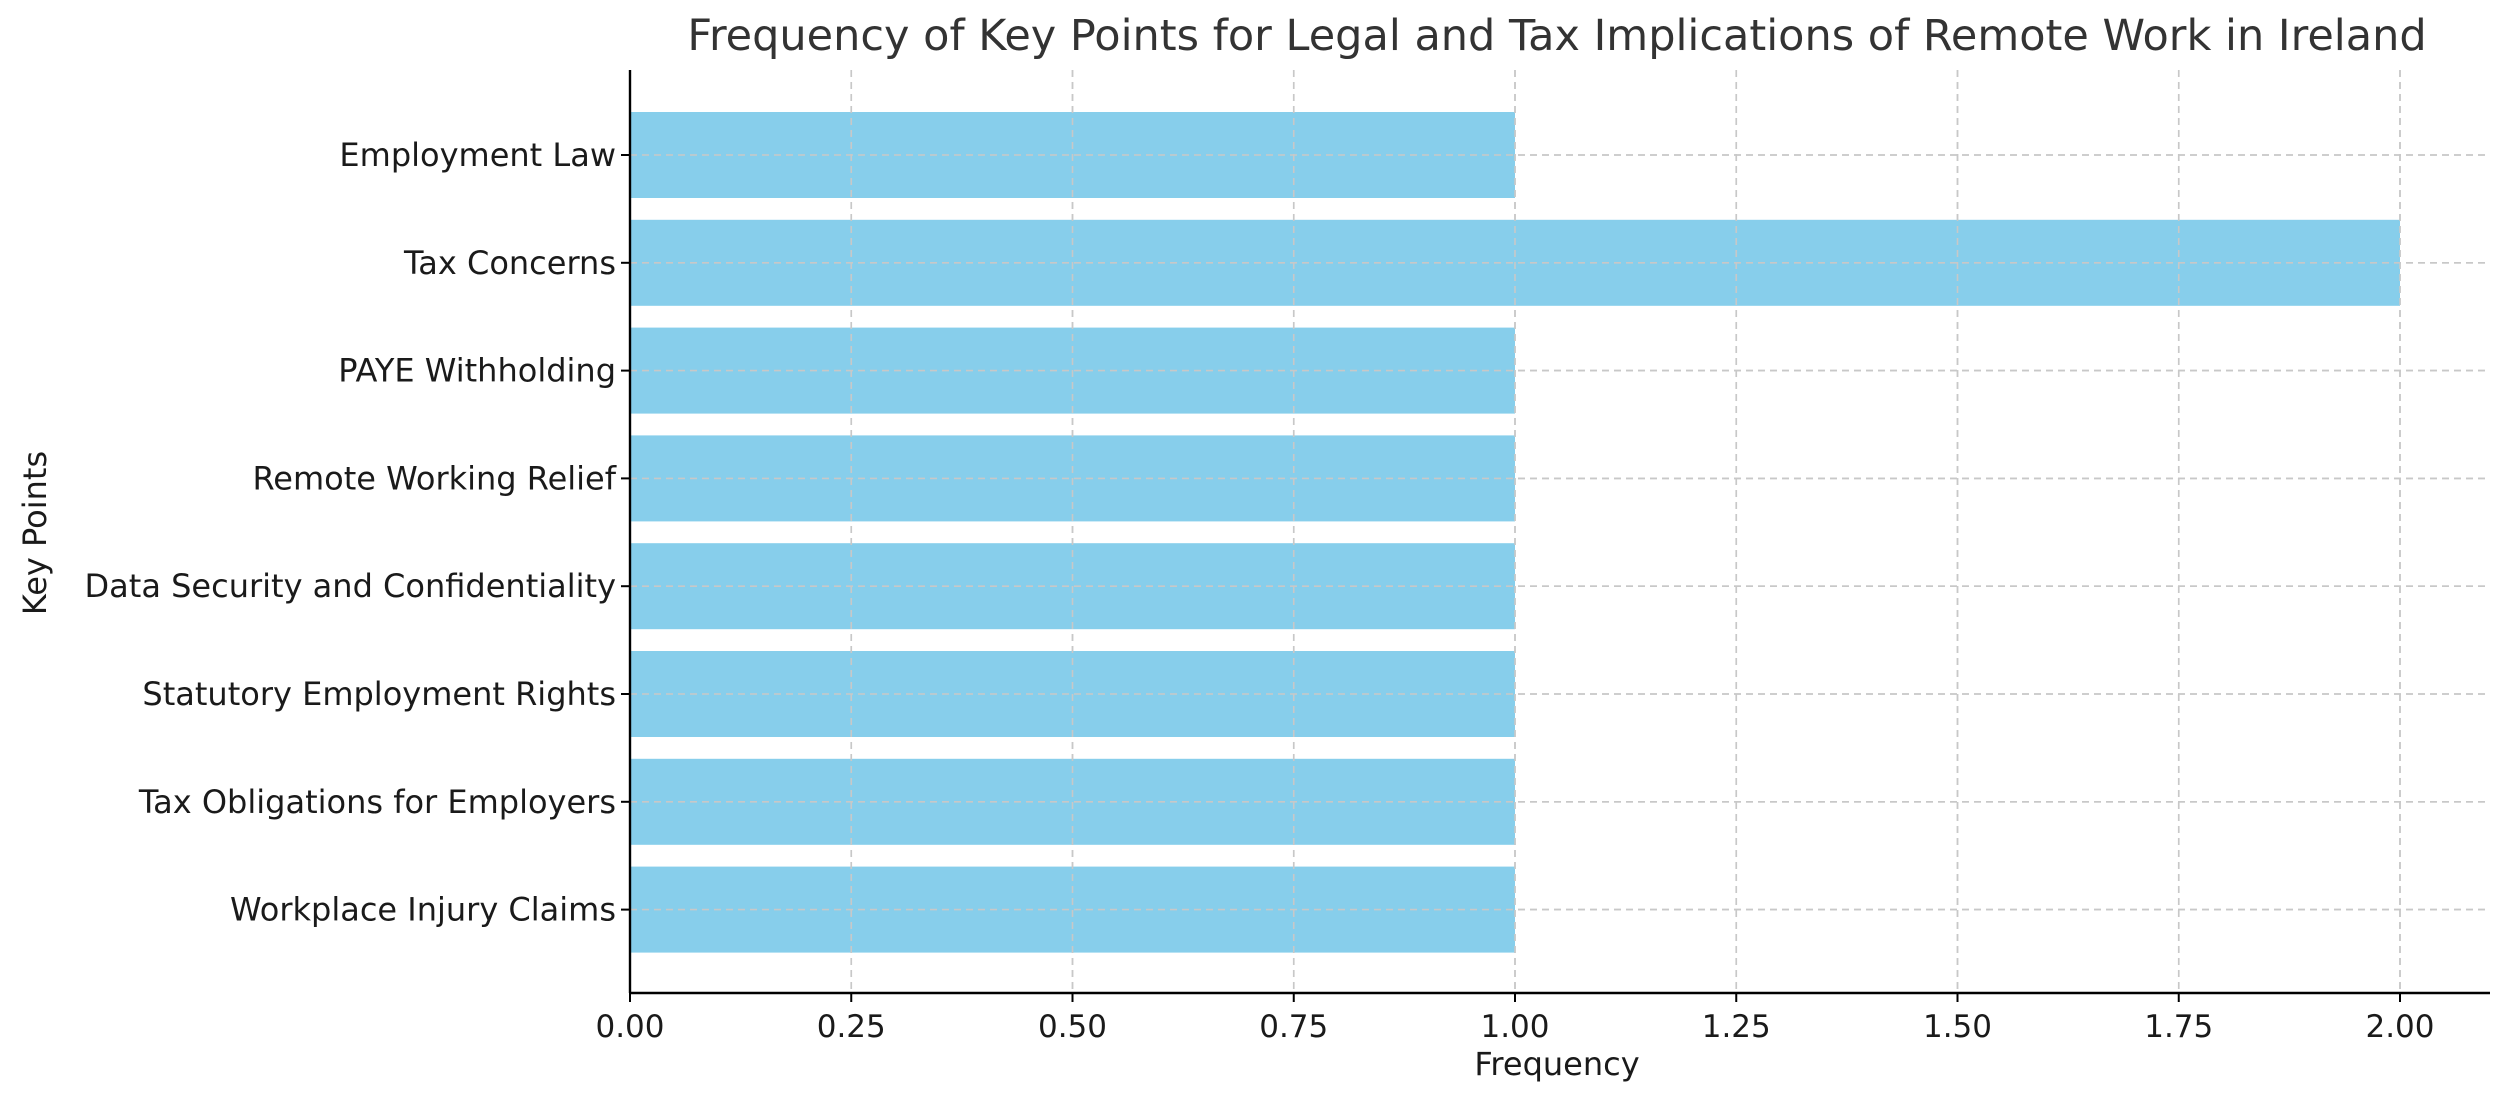 The width and height of the screenshot is (2507, 1105). What do you see at coordinates (434, 478) in the screenshot?
I see `y-tick-label: Remote Working Relief` at bounding box center [434, 478].